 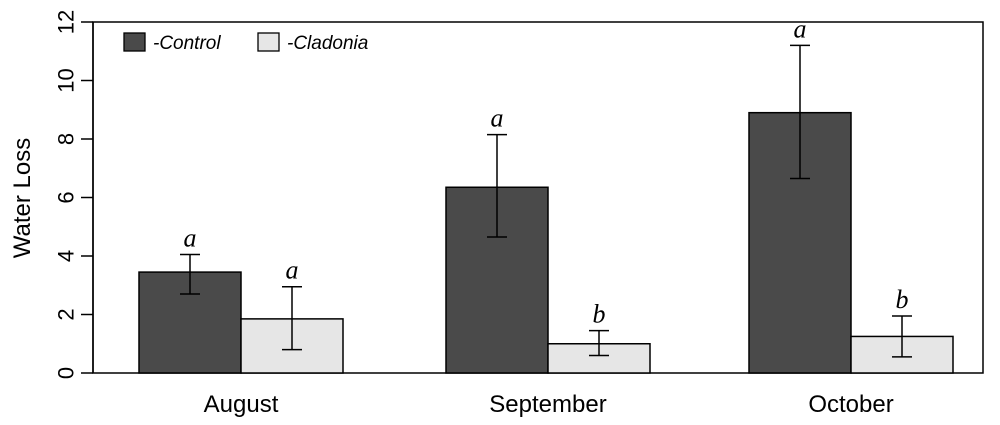 What do you see at coordinates (190, 322) in the screenshot?
I see `bar` at bounding box center [190, 322].